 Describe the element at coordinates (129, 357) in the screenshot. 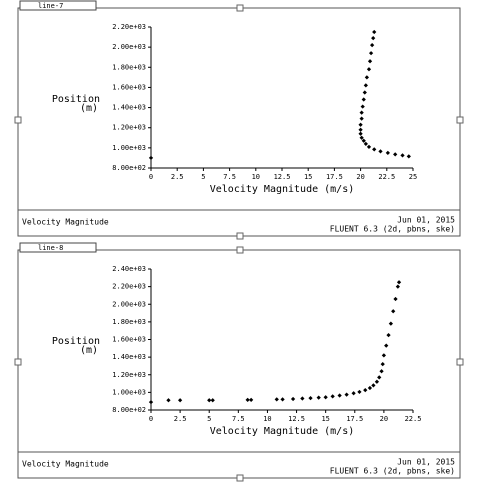

I see `y-tick-label: 1.40e+03` at that location.